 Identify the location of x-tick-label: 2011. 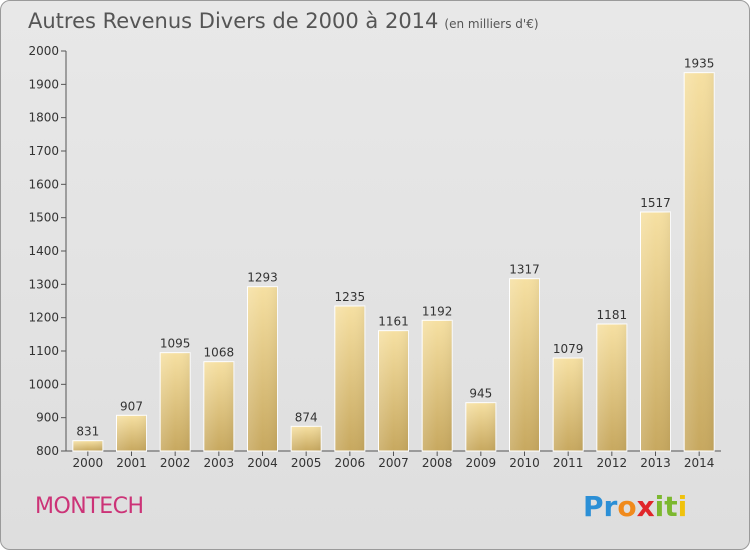
(568, 463).